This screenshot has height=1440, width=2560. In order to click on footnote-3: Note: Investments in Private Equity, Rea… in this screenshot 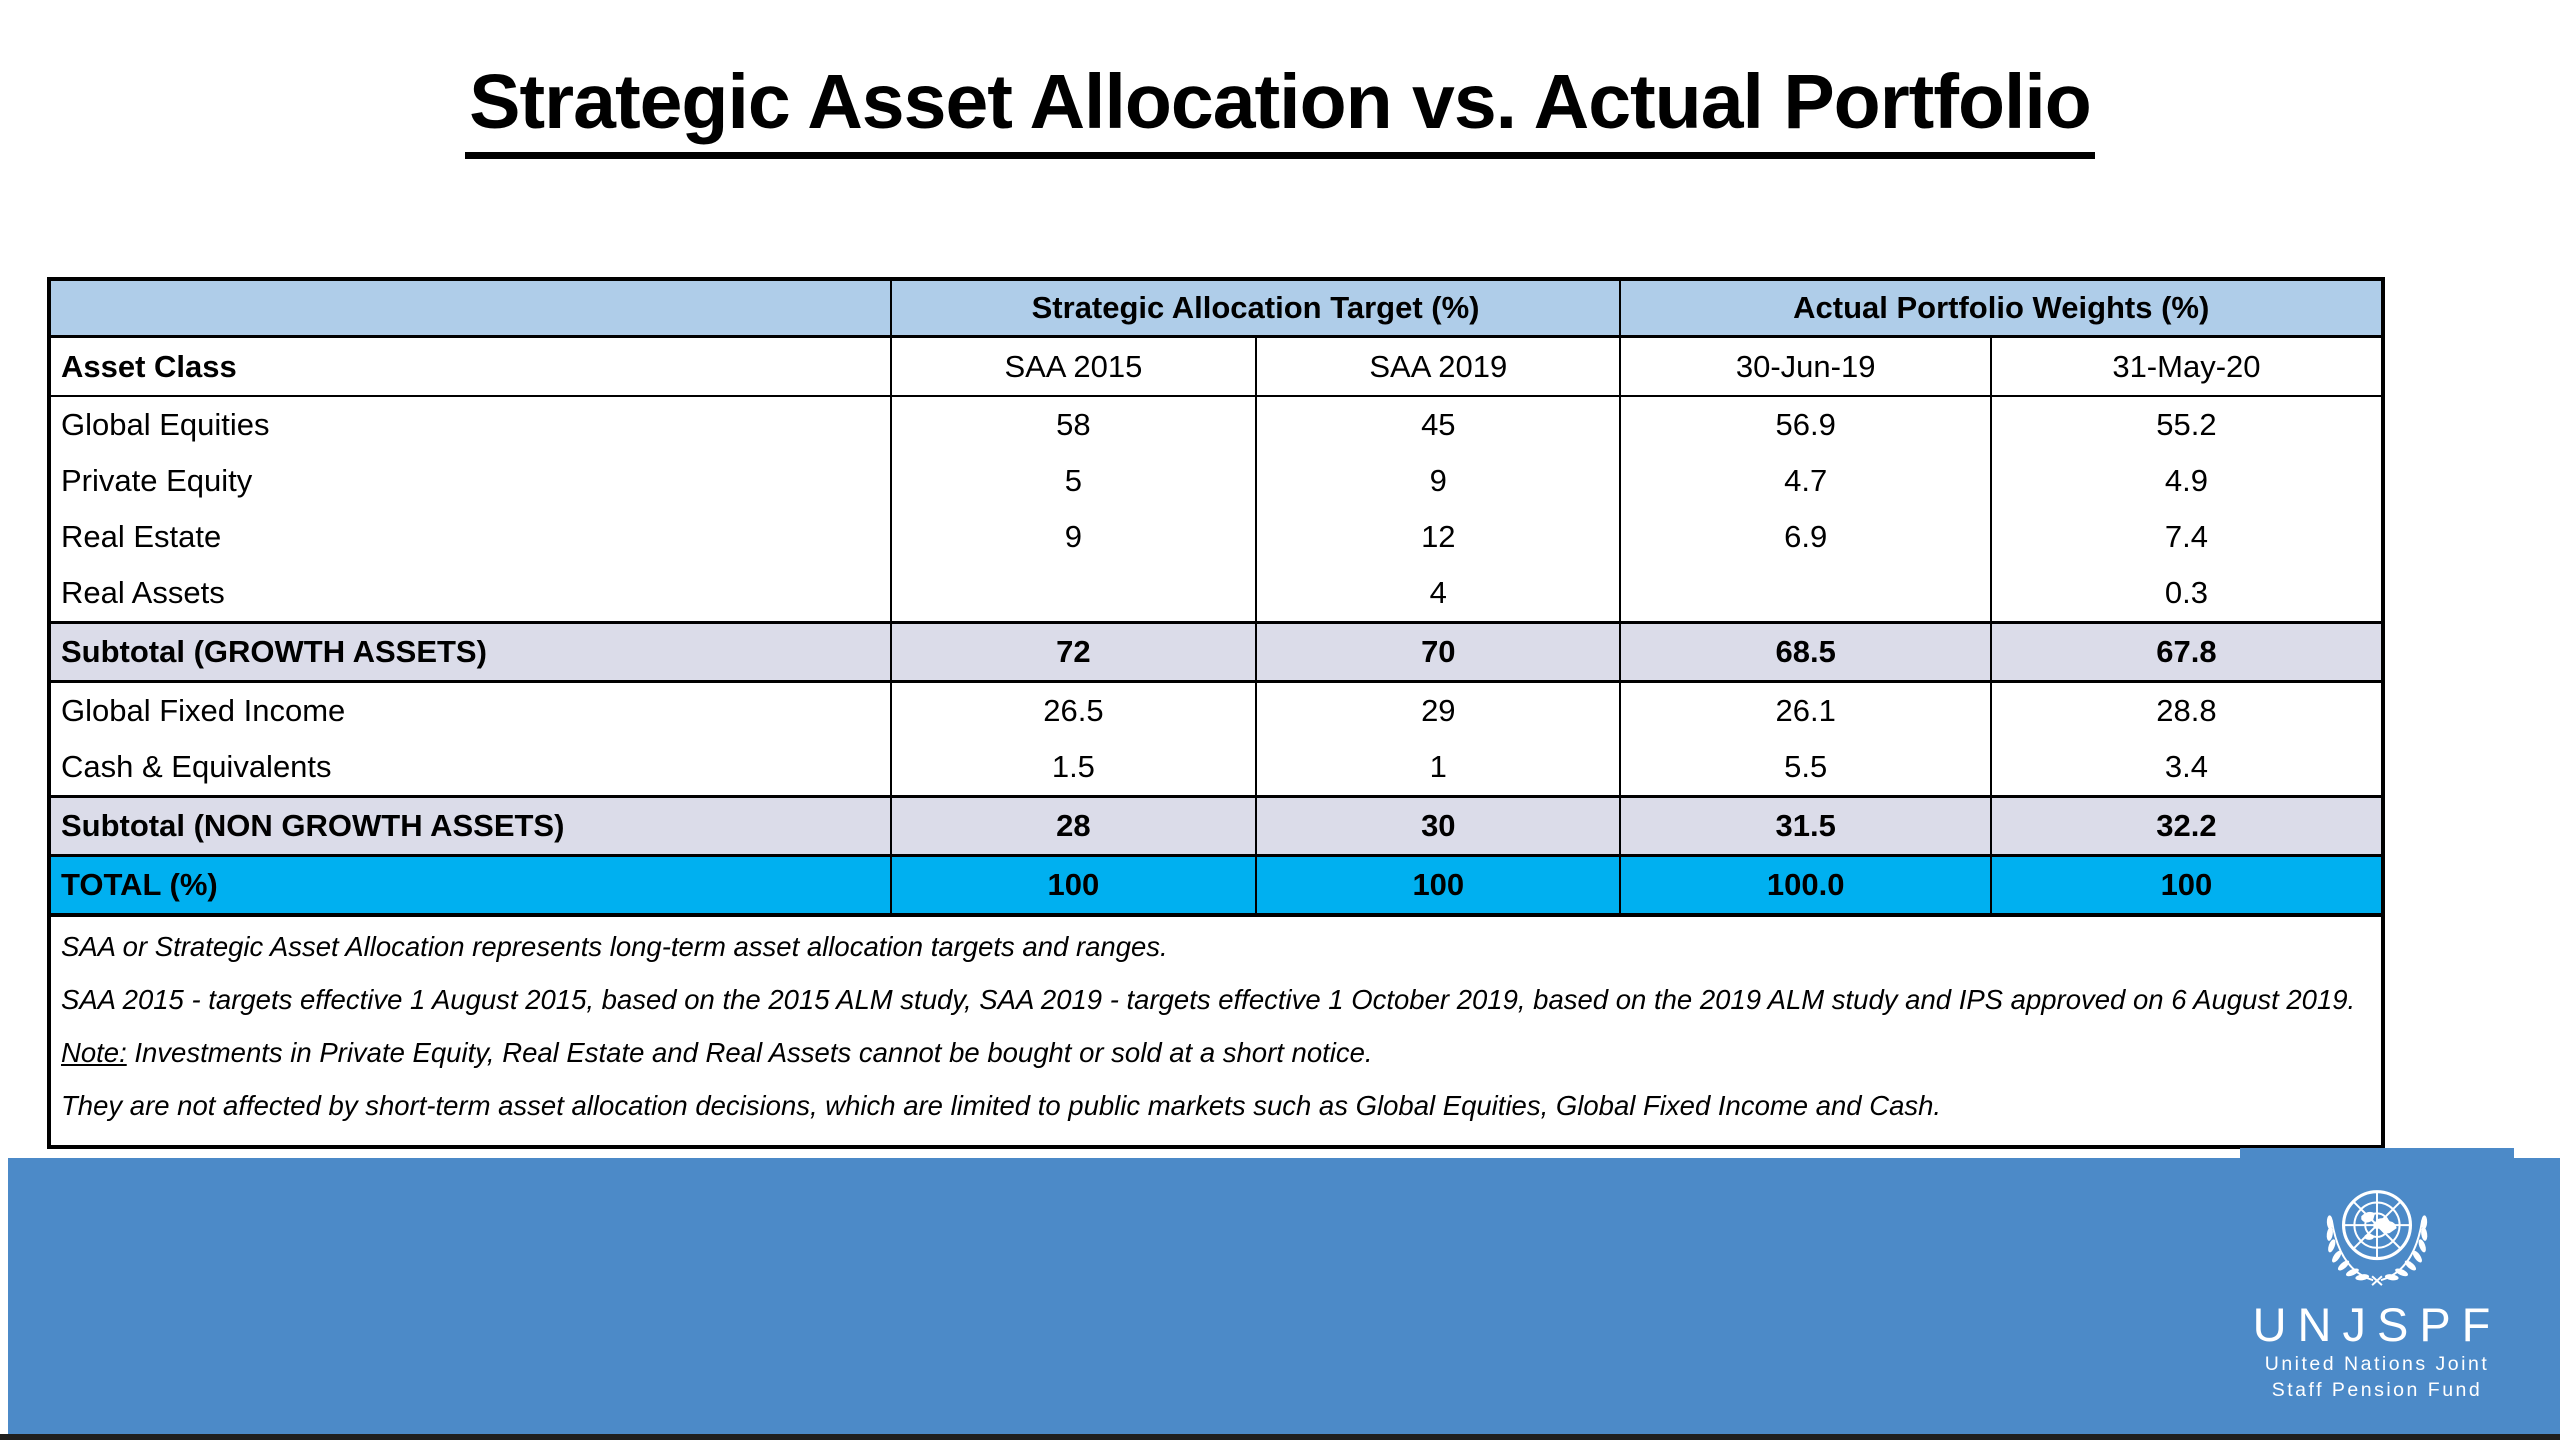, I will do `click(1221, 1053)`.